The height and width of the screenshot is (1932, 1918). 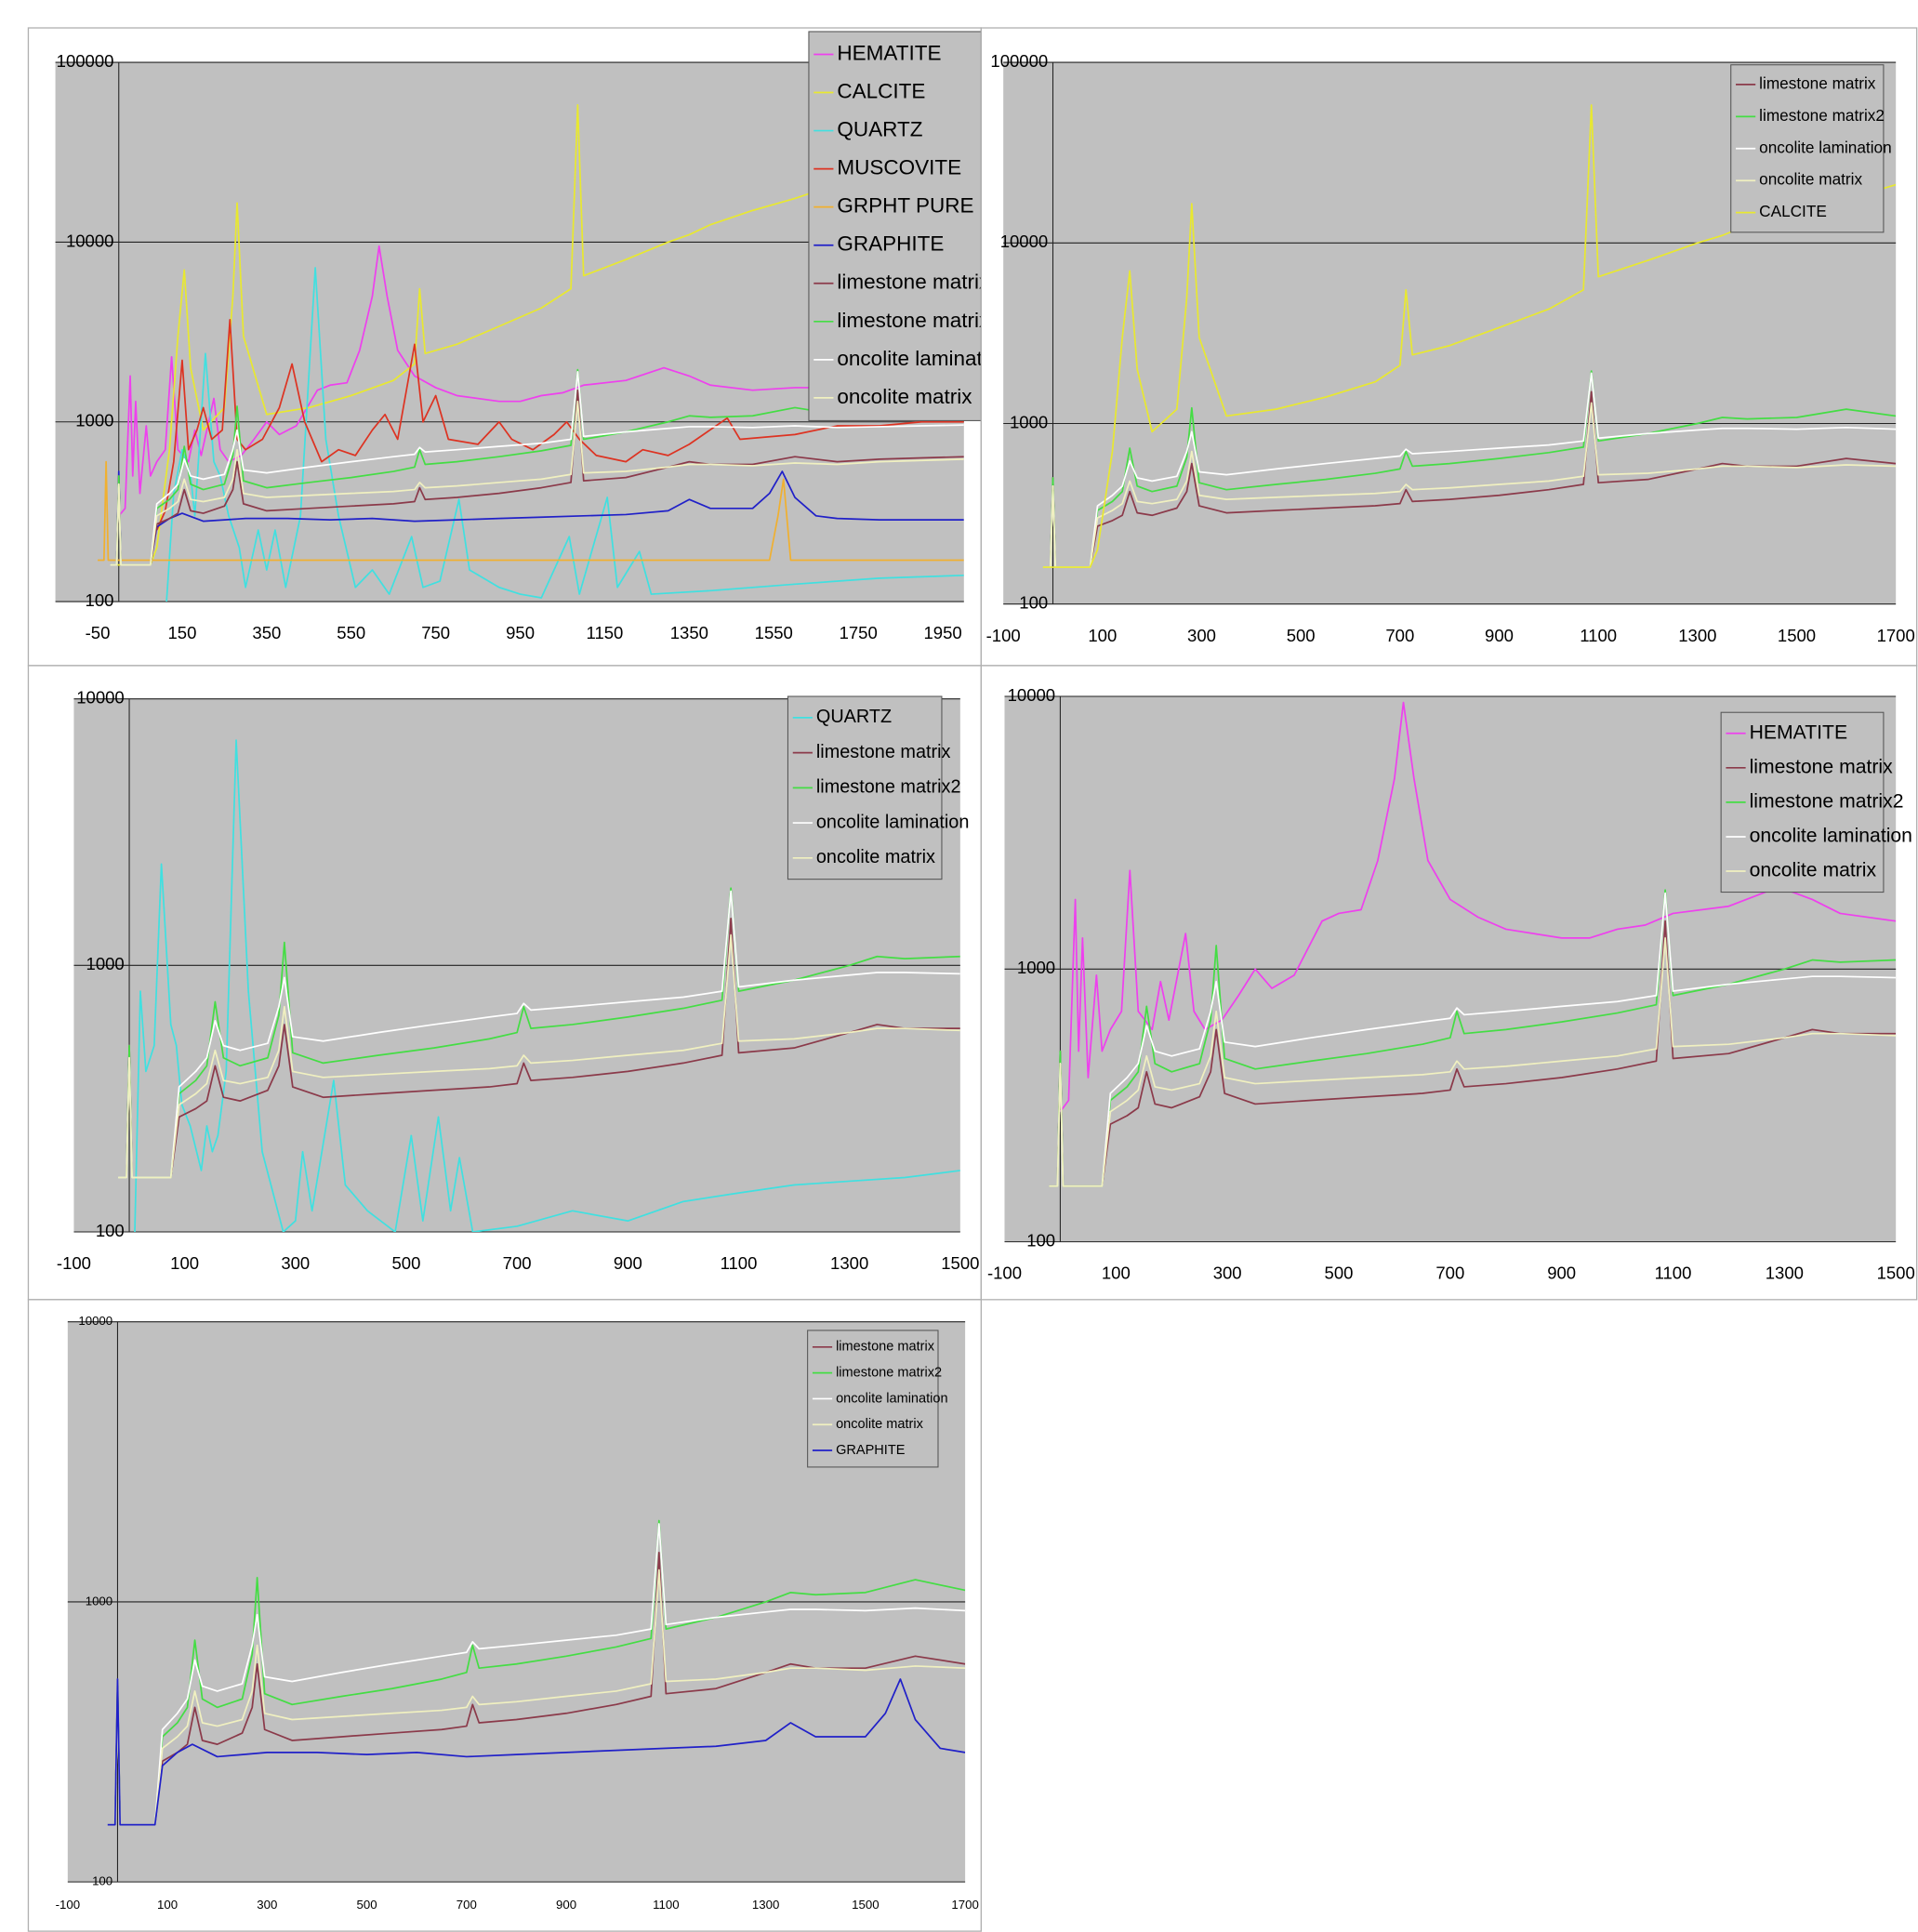 What do you see at coordinates (689, 632) in the screenshot?
I see `x-tick-label: 1350` at bounding box center [689, 632].